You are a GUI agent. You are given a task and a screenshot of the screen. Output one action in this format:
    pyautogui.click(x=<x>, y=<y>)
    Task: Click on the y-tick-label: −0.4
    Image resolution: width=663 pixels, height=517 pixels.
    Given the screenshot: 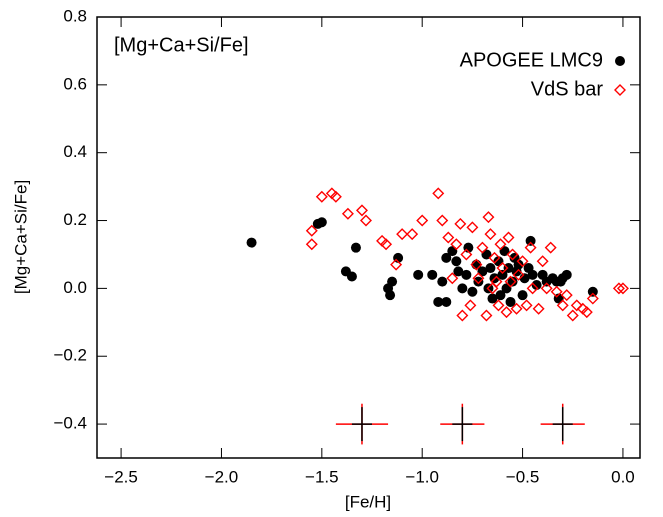 What is the action you would take?
    pyautogui.click(x=70, y=423)
    